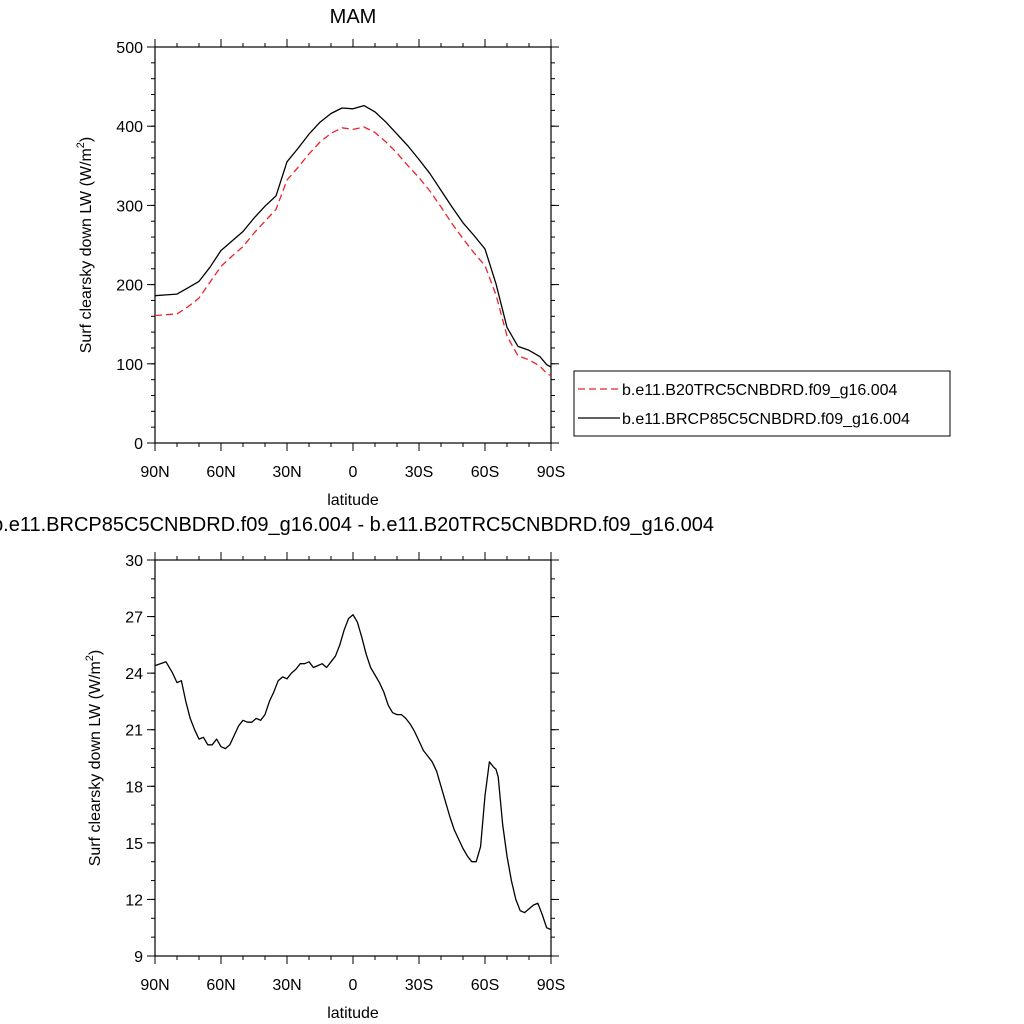  Describe the element at coordinates (134, 759) in the screenshot. I see `chart-bottom-y-tick-labels: 9 12 15 18 21 24 27 30` at that location.